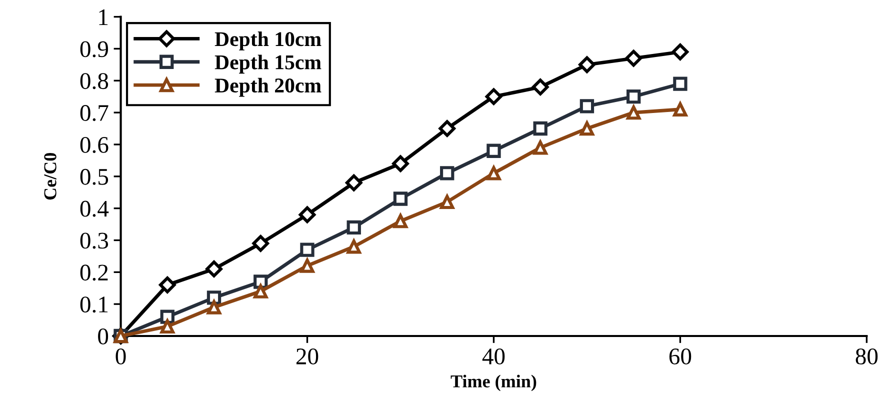 This screenshot has height=420, width=888. Describe the element at coordinates (268, 64) in the screenshot. I see `legend-label: Depth 15cm` at that location.